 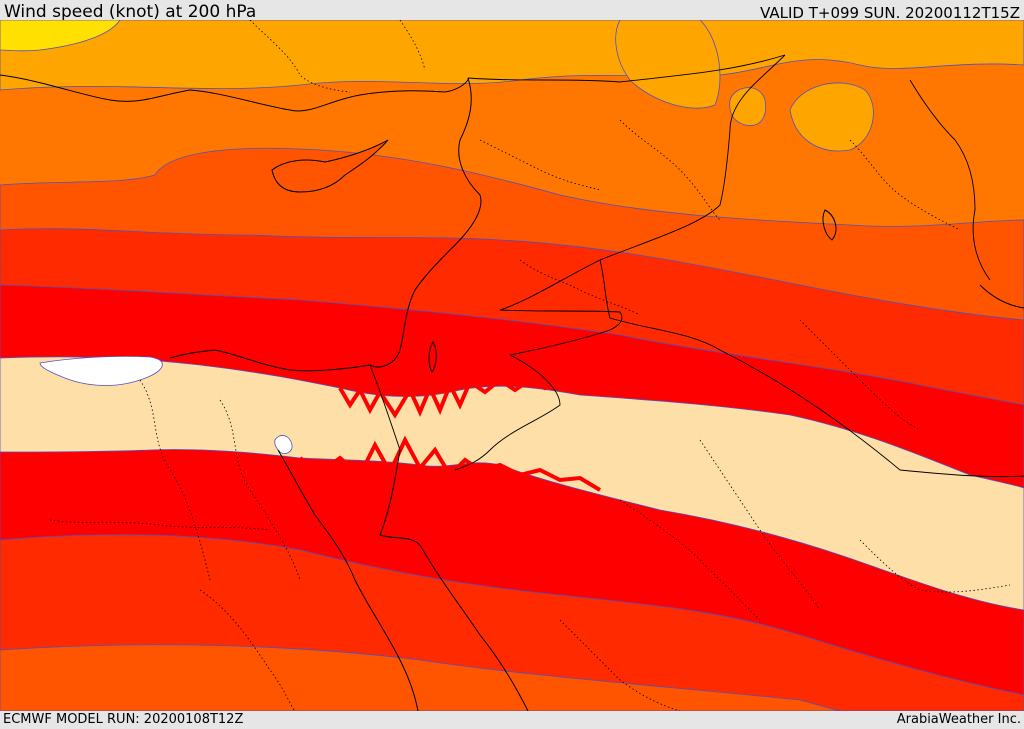 I want to click on band-dark-orange-lower, so click(x=420, y=677).